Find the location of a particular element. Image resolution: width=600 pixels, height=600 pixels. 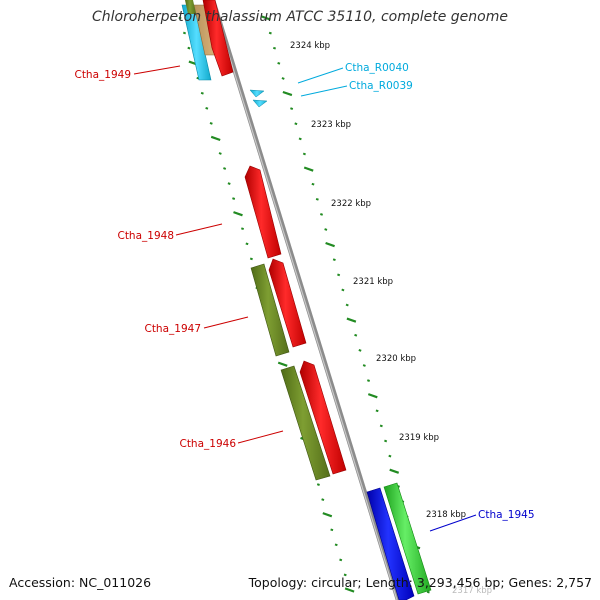

scale-label-2324: 2324 kbp is located at coordinates (310, 46).